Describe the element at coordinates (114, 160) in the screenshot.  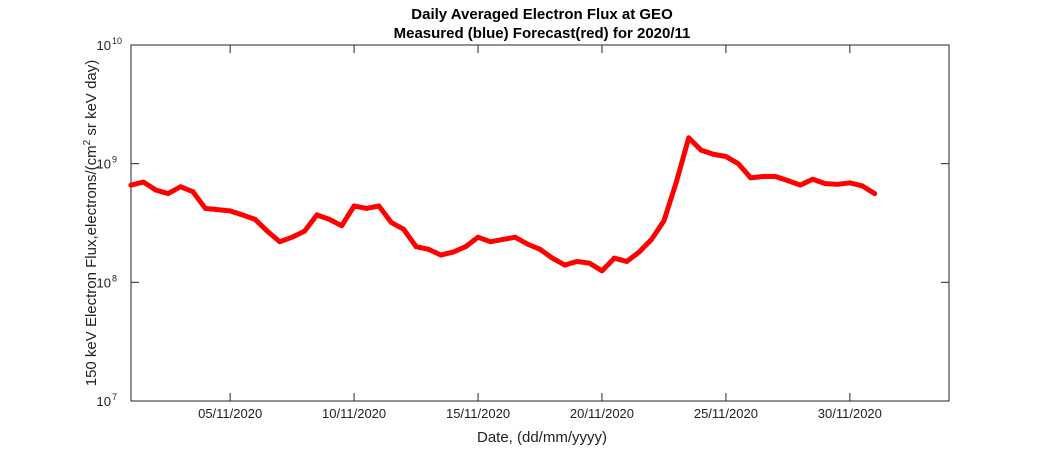
I see `y-tick-exponent: 9` at that location.